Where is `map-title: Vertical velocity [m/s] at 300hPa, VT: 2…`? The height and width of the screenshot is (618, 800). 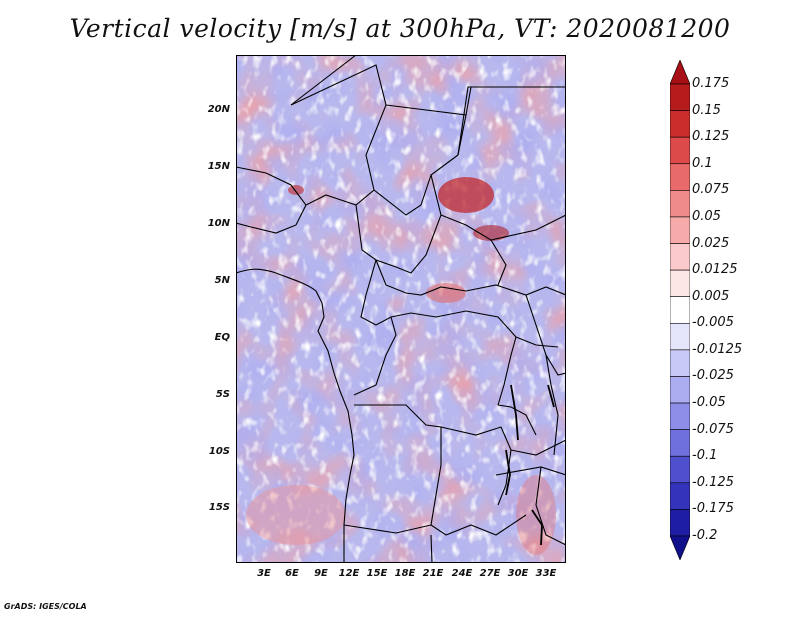
map-title: Vertical velocity [m/s] at 300hPa, VT: 2… is located at coordinates (400, 28).